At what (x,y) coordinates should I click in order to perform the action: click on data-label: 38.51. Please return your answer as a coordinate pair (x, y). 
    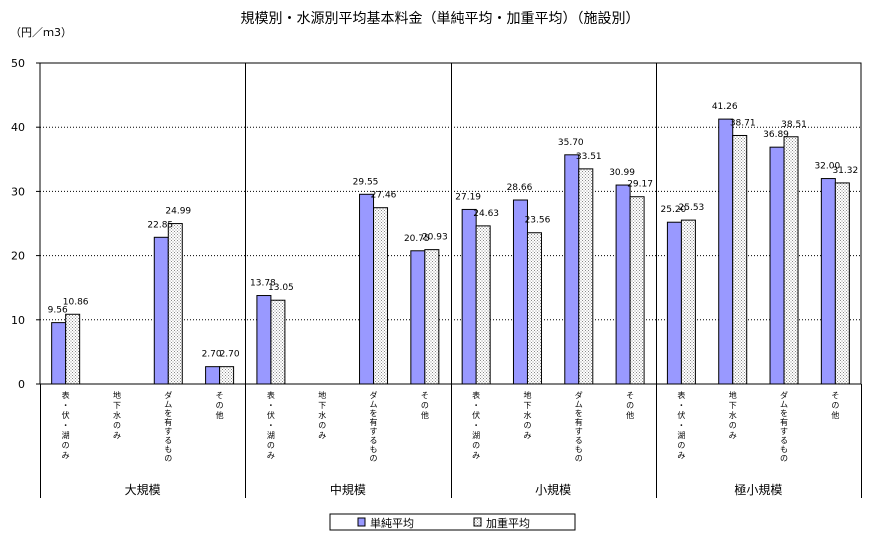
    Looking at the image, I should click on (794, 125).